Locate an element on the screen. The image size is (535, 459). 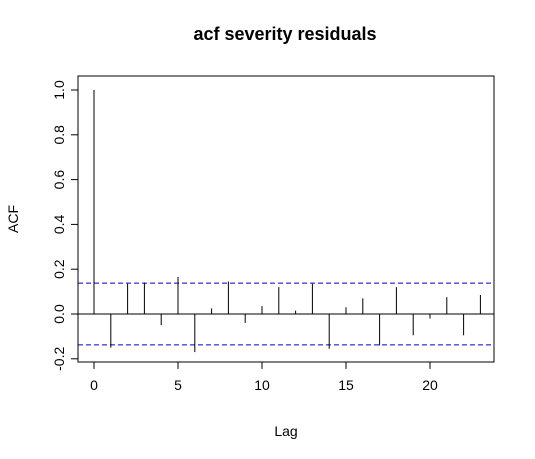
x-tick-label-0: 0 is located at coordinates (94, 385).